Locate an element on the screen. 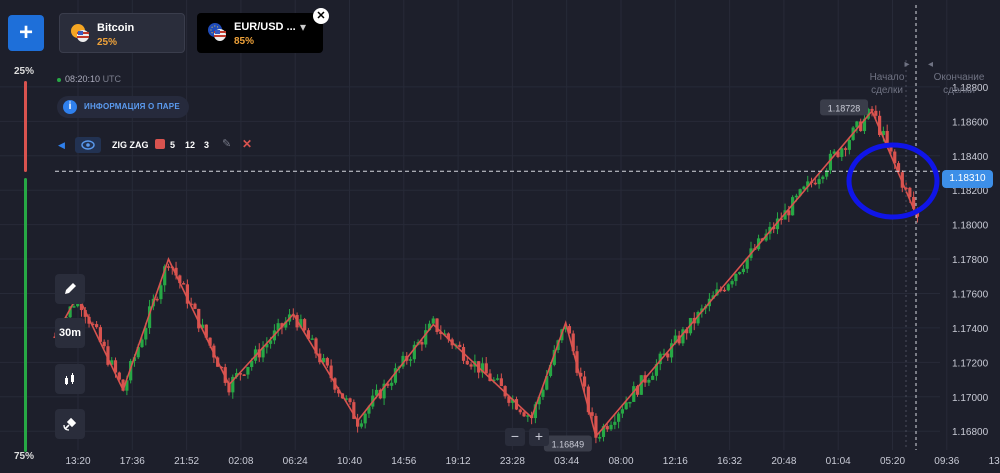 Image resolution: width=1000 pixels, height=473 pixels. time-tick-label: 12:16 is located at coordinates (675, 461).